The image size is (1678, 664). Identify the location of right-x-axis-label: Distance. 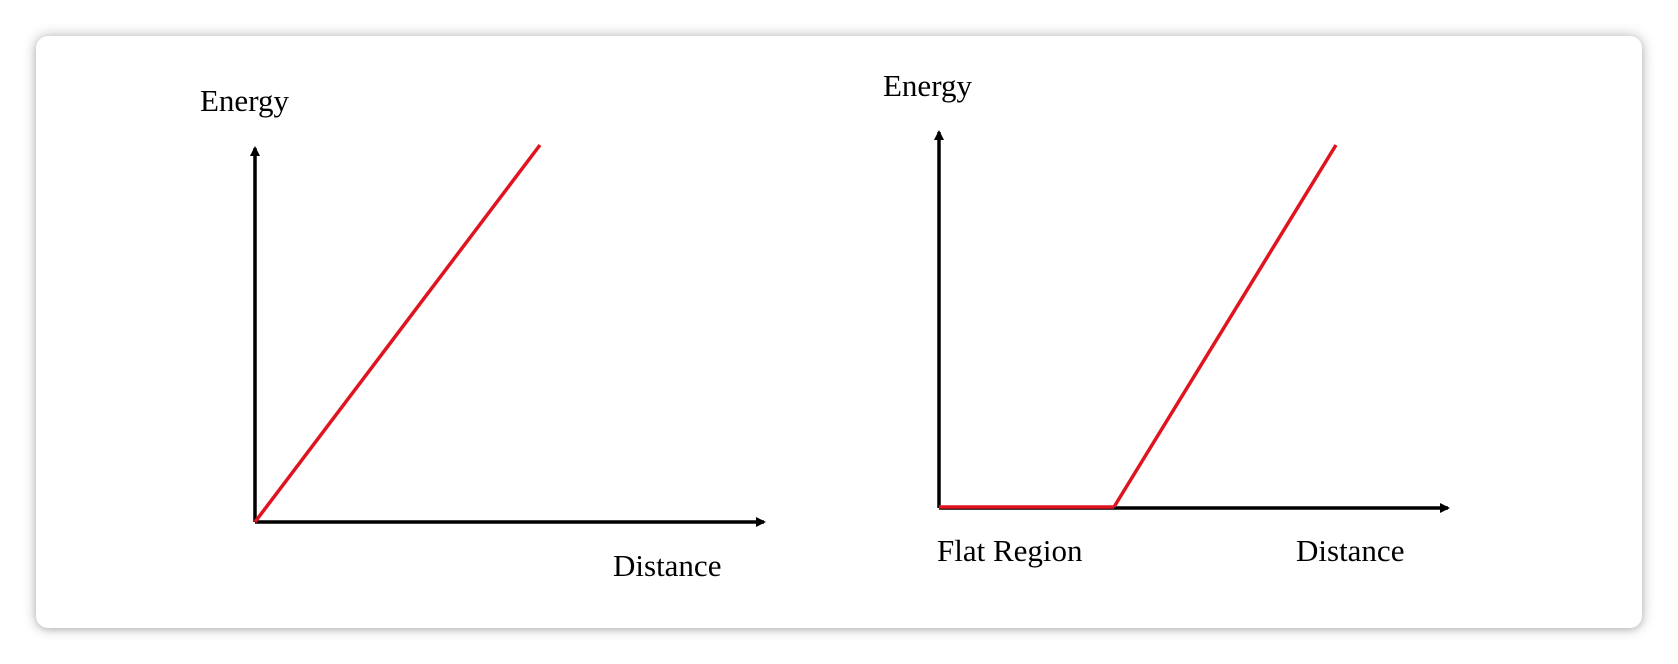
(1350, 550).